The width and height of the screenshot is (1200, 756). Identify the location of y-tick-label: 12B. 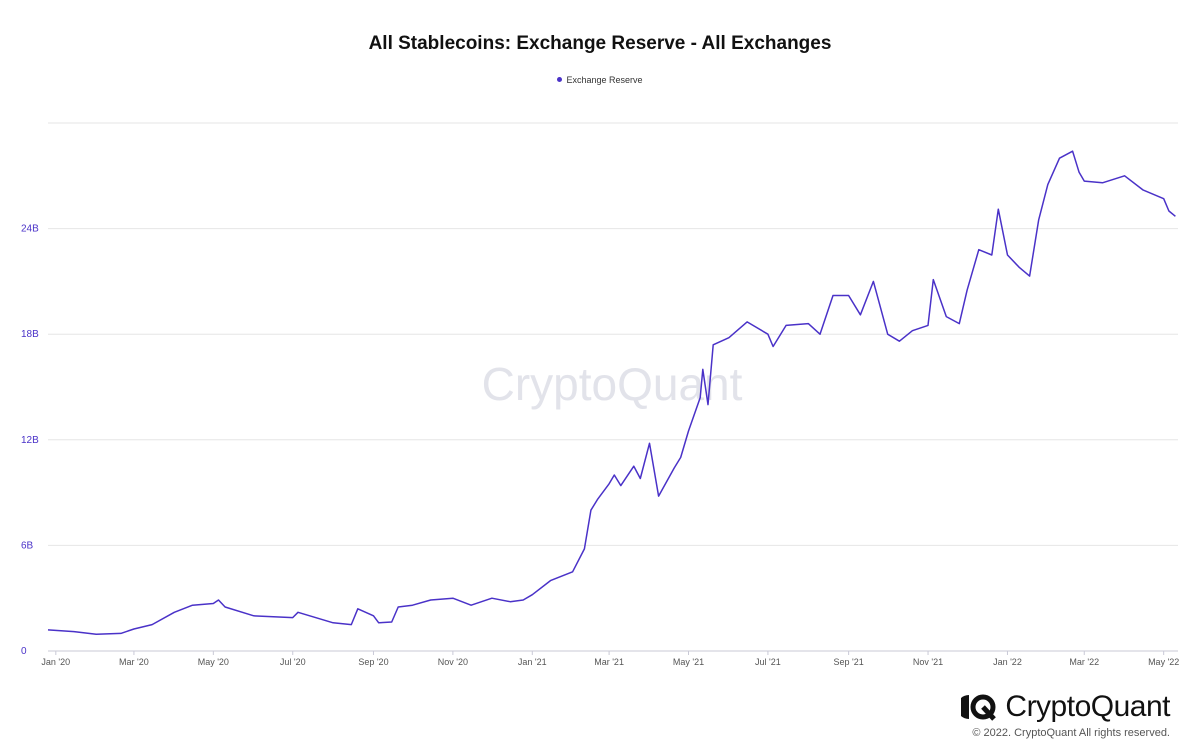
(30, 440).